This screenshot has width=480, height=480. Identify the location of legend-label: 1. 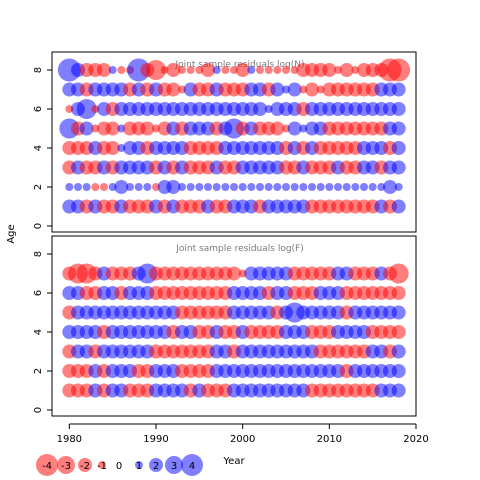
(139, 466).